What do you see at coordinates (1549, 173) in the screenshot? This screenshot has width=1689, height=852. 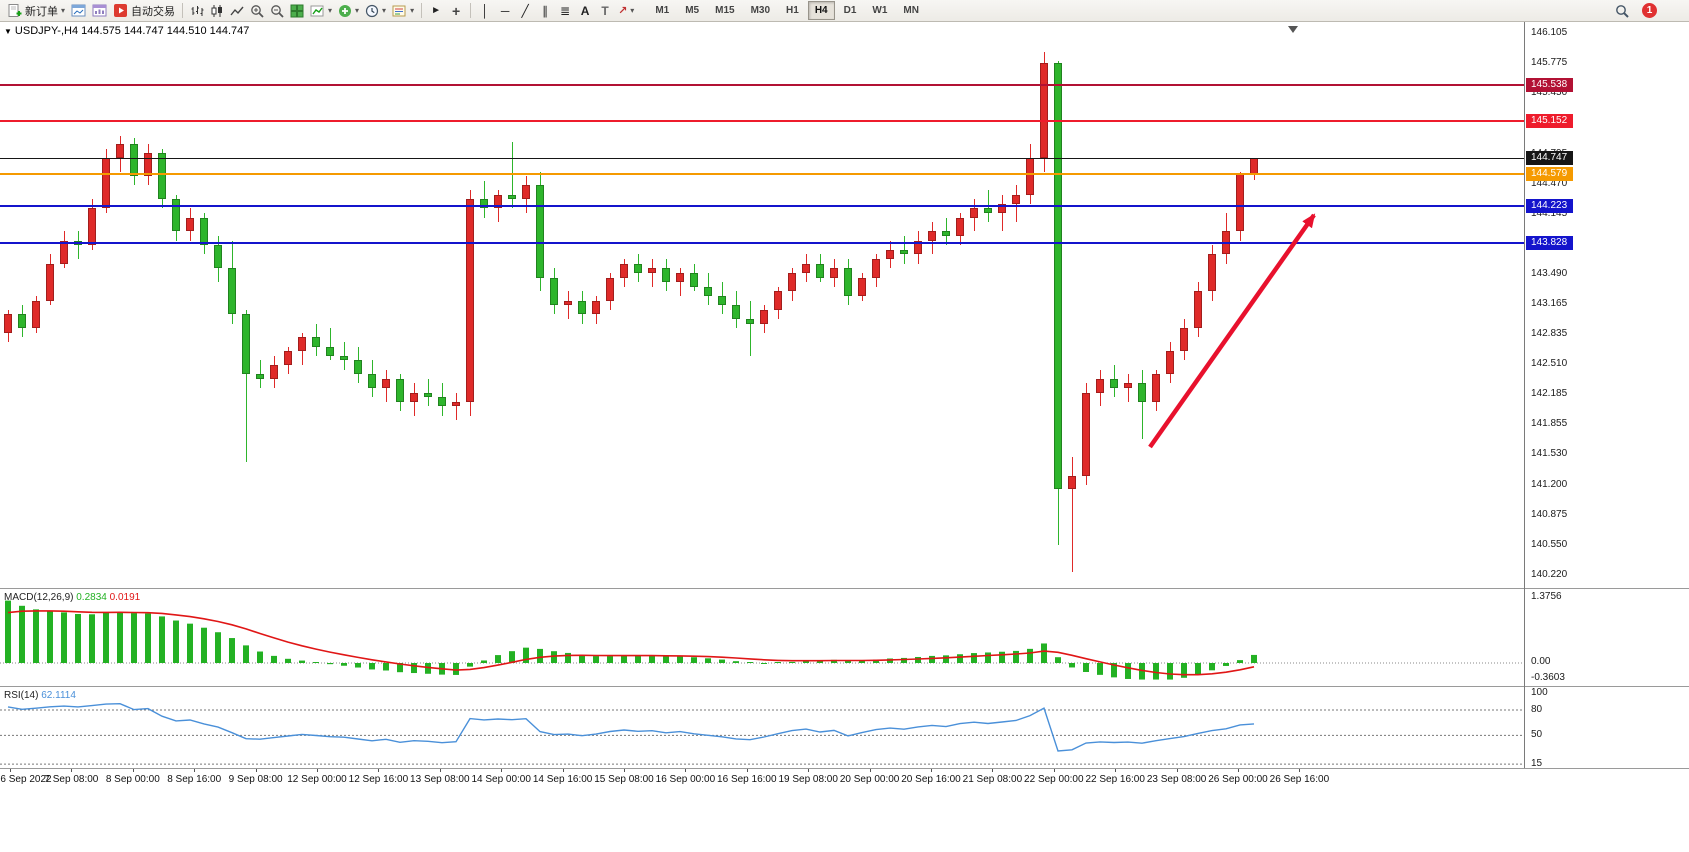 I see `hline-price-tag: 144.579` at bounding box center [1549, 173].